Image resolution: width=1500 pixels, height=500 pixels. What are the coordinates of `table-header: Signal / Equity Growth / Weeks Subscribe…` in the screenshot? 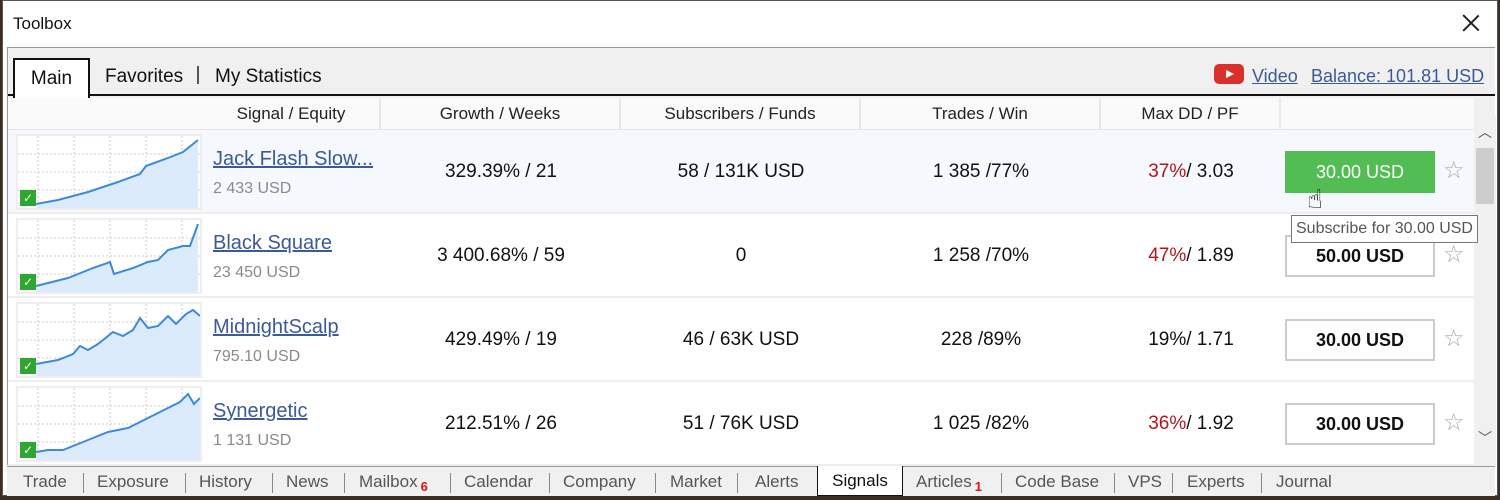 It's located at (741, 114).